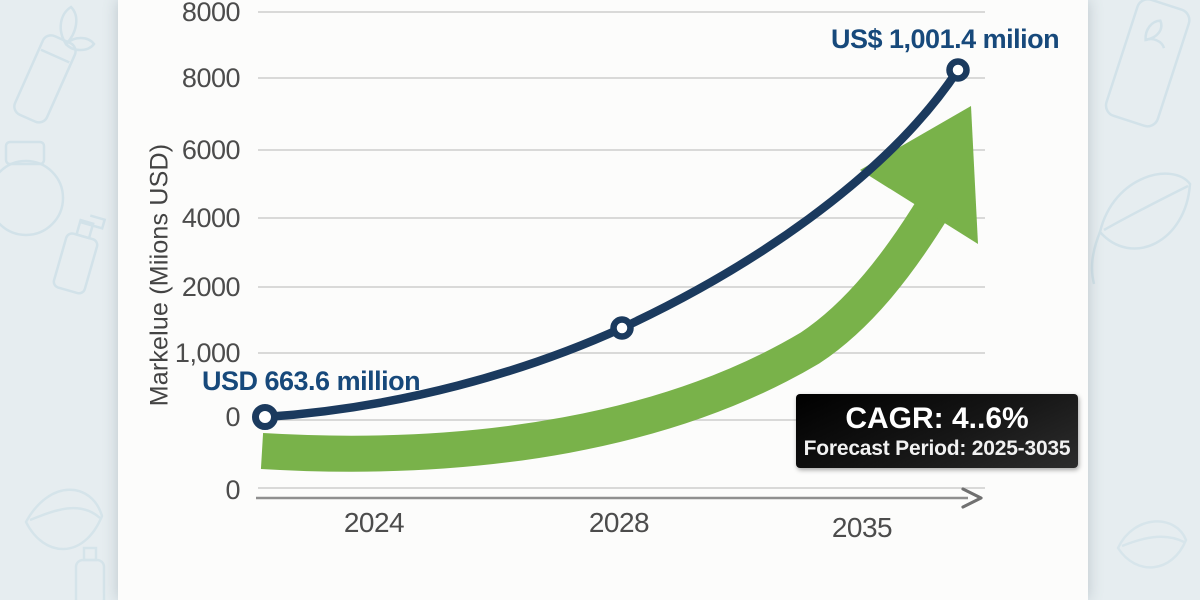  What do you see at coordinates (32, 188) in the screenshot?
I see `jar-icon` at bounding box center [32, 188].